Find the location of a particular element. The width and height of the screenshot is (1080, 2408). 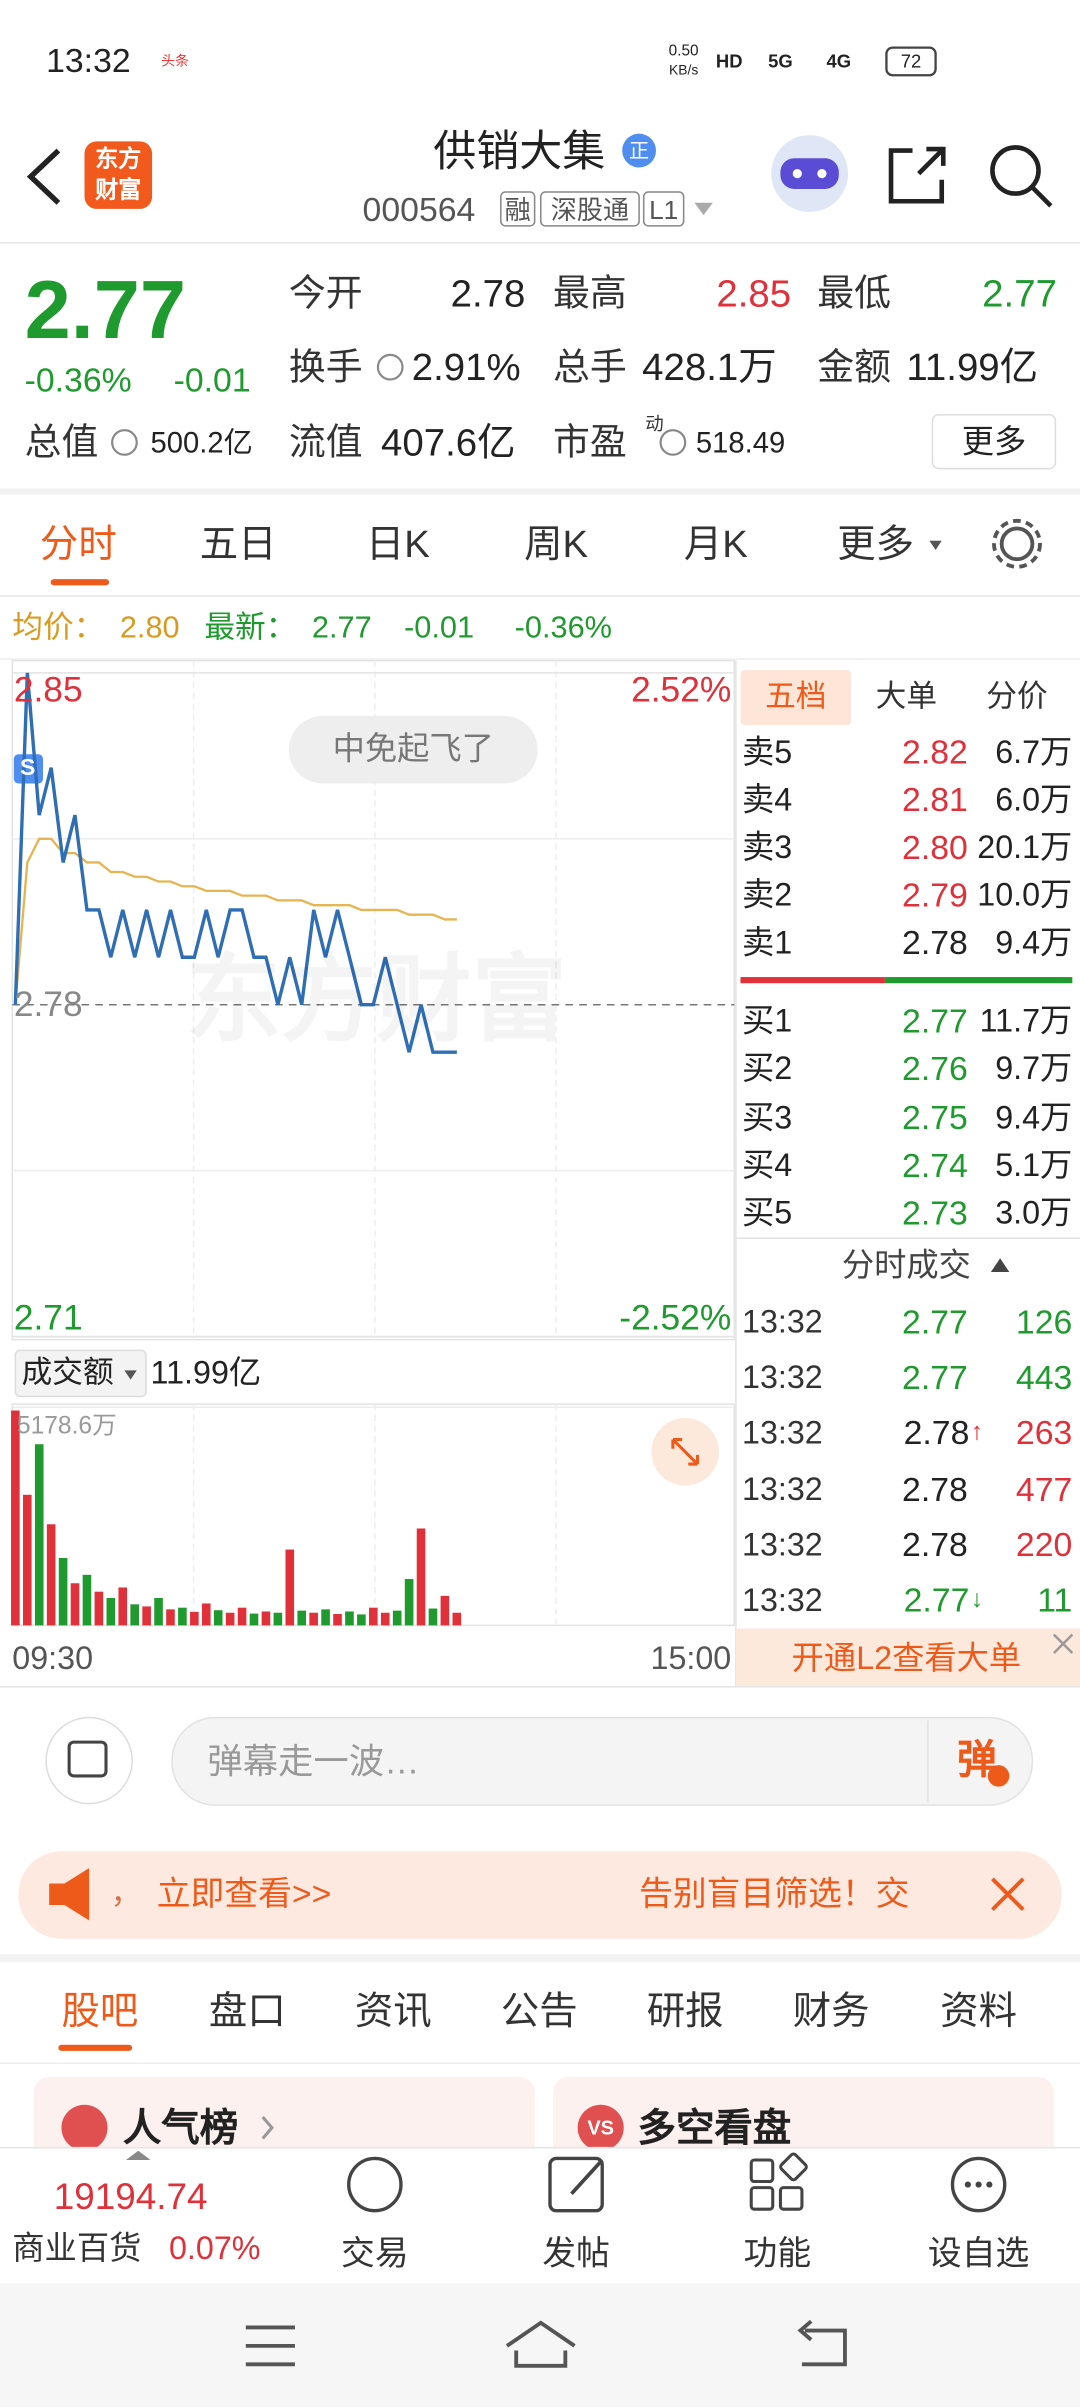

l2-bar is located at coordinates (907, 1657).